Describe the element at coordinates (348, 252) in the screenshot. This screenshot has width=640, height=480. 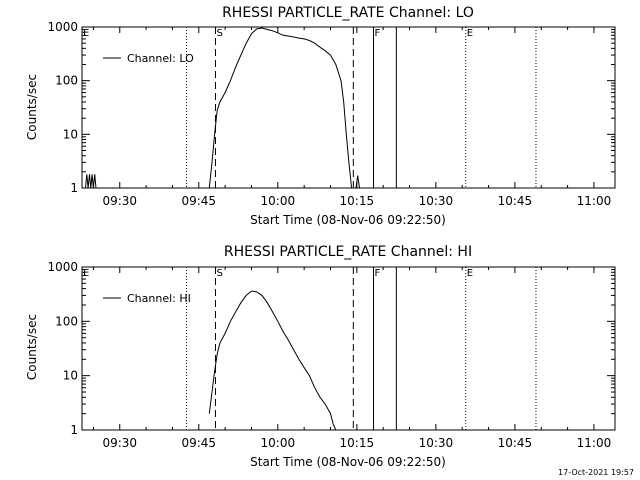
I see `chart-title: RHESSI PARTICLE_RATE Channel: HI` at that location.